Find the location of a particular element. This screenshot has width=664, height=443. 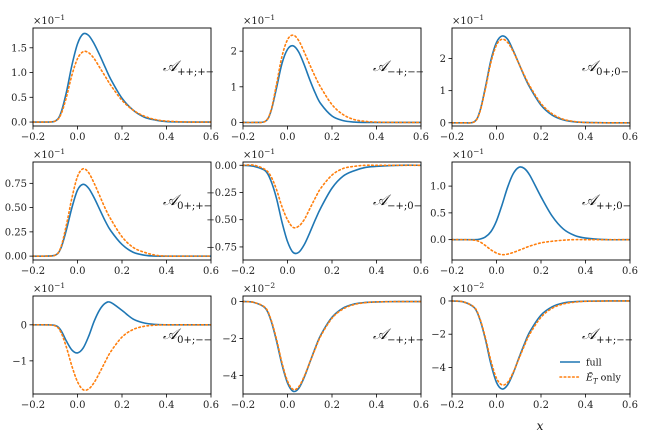

legend: full ẼT only is located at coordinates (590, 372).